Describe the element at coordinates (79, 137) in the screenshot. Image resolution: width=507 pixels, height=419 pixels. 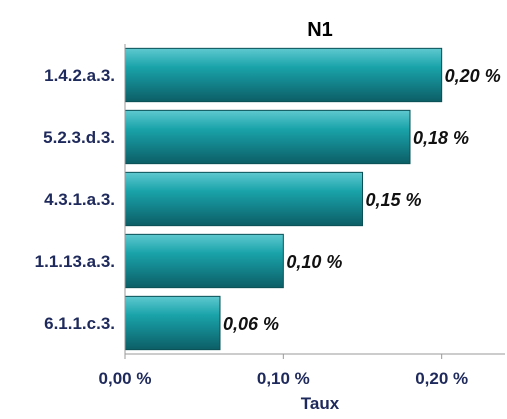
I see `category-label: 5.2.3.d.3.` at that location.